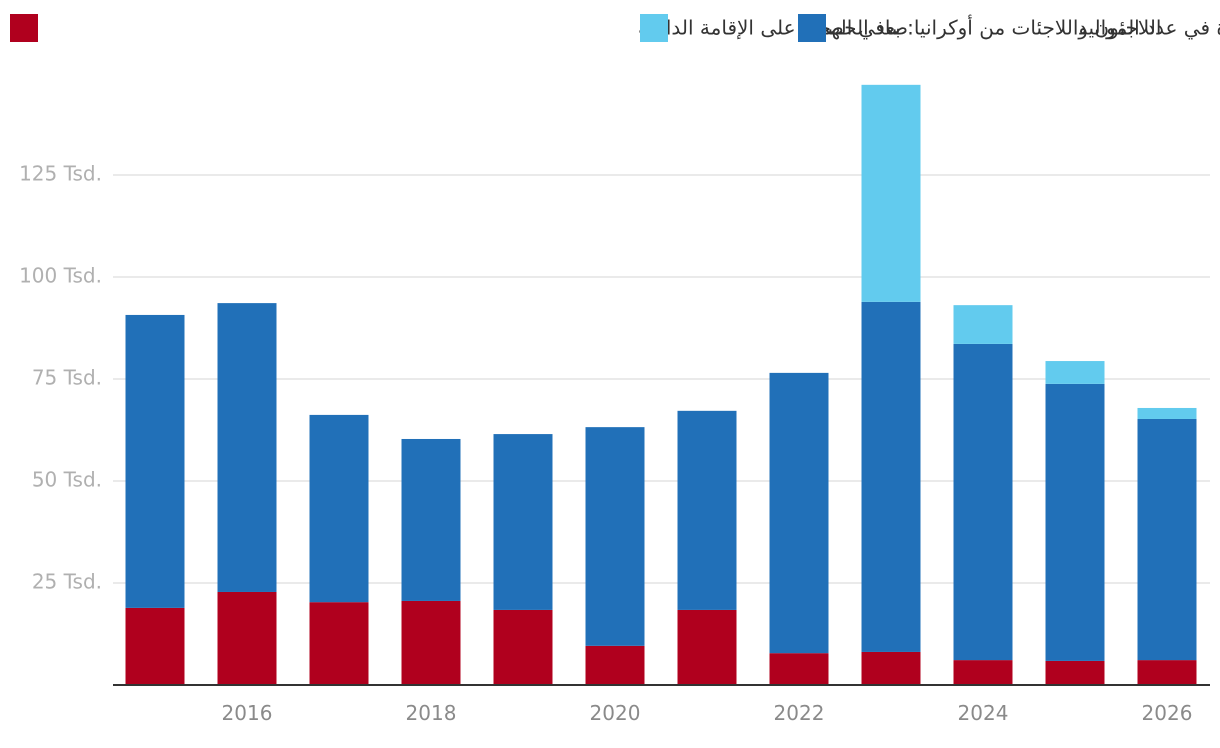 Image resolution: width=1220 pixels, height=748 pixels. Describe the element at coordinates (60, 174) in the screenshot. I see `y-tick-label: 125 Tsd.` at that location.